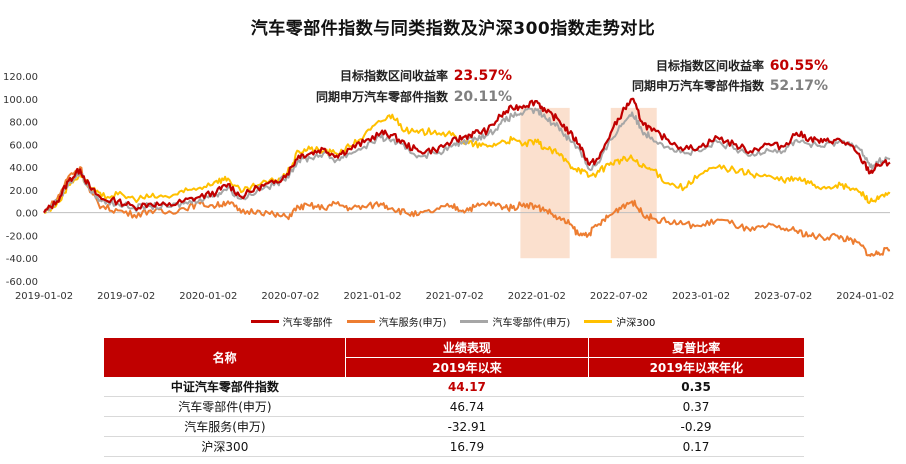 The width and height of the screenshot is (906, 464). What do you see at coordinates (696, 387) in the screenshot?
I see `row-sharpe: 0.35` at bounding box center [696, 387].